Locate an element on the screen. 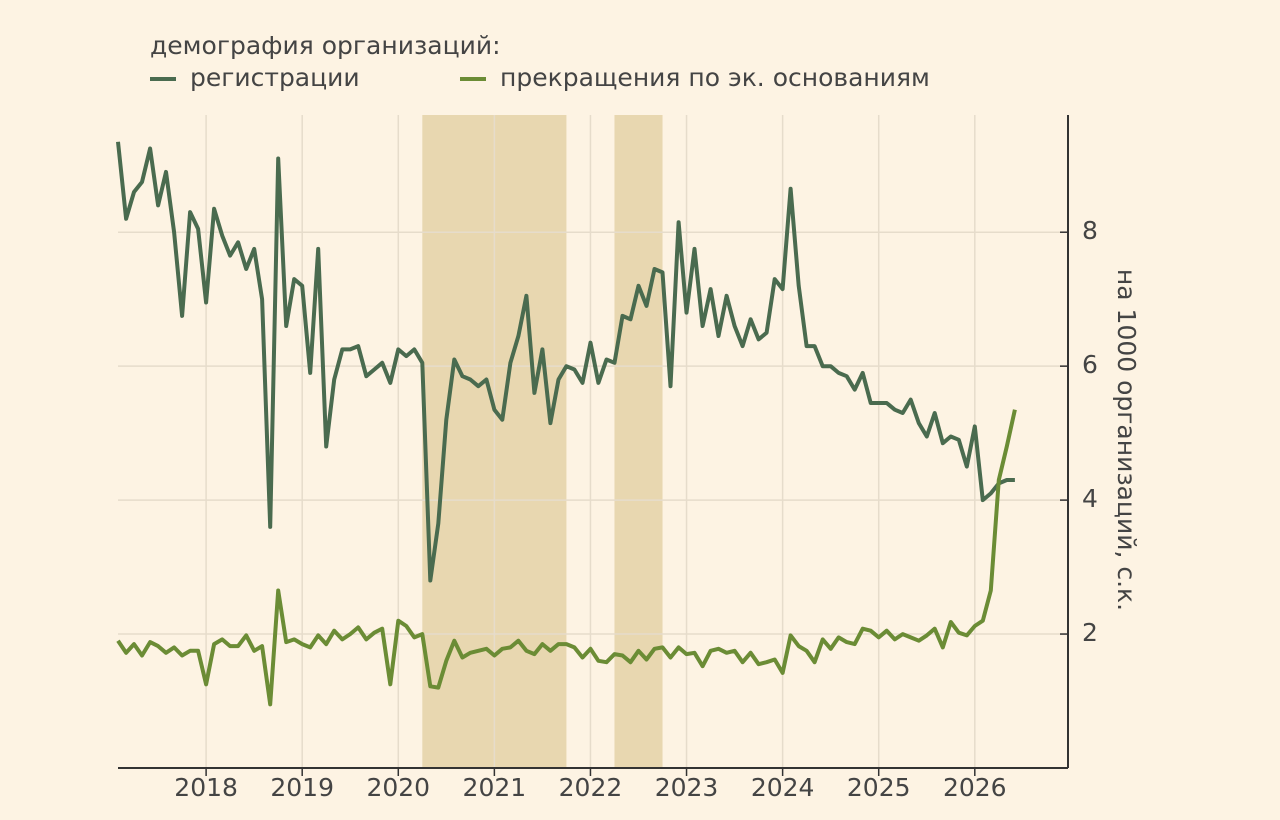 This screenshot has height=820, width=1280. y-tick-label: 4 is located at coordinates (1090, 498).